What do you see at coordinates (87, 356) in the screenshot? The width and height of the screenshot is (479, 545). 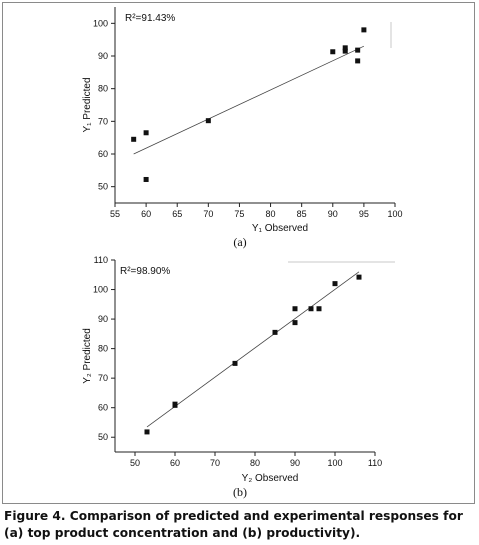 I see `y-axis-label: Y₂ Predicted` at bounding box center [87, 356].